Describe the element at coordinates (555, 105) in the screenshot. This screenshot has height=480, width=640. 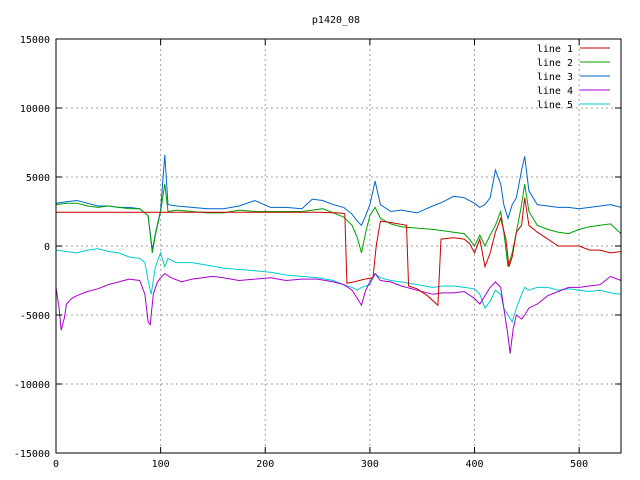
I see `legend-label-5: line 5` at that location.